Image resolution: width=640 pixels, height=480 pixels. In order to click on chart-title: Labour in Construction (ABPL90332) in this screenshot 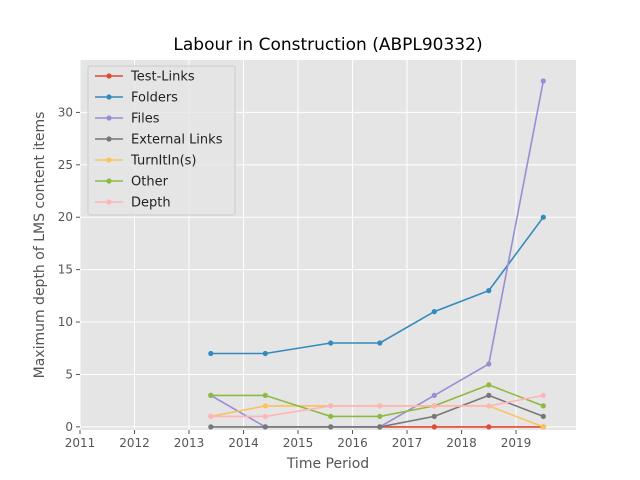, I will do `click(327, 45)`.